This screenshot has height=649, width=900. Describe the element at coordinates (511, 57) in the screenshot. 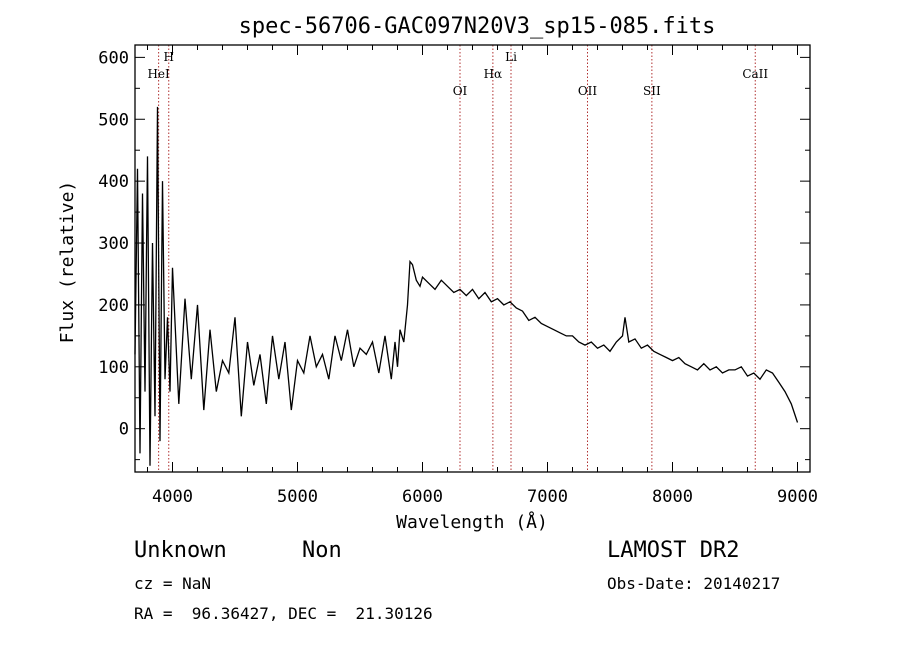

I see `spectral-line-label: Li` at that location.